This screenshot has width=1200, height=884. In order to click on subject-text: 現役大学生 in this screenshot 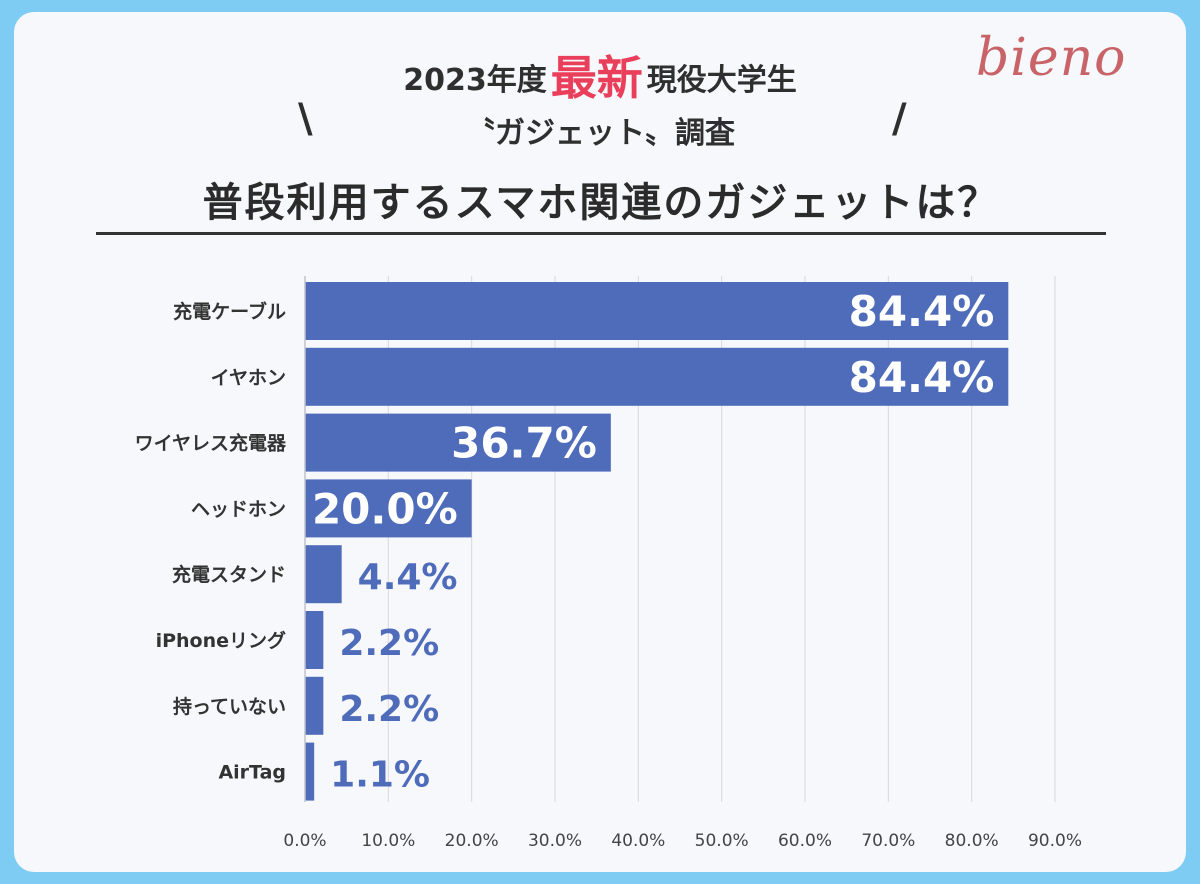, I will do `click(721, 80)`.